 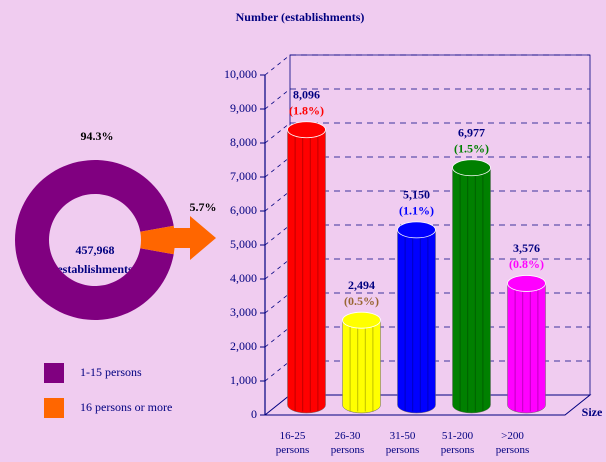 What do you see at coordinates (189, 238) in the screenshot?
I see `arrow` at bounding box center [189, 238].